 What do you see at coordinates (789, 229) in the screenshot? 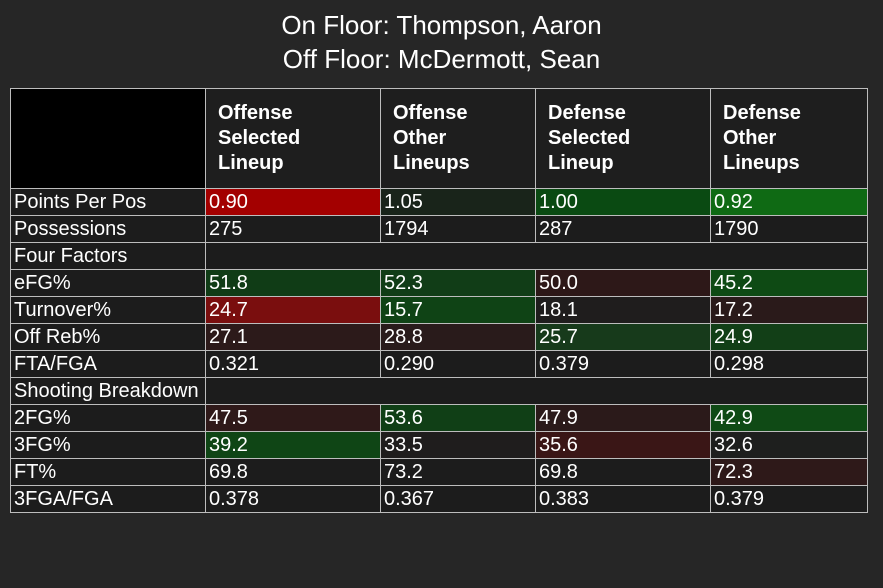
I see `table-cell: 1790` at bounding box center [789, 229].